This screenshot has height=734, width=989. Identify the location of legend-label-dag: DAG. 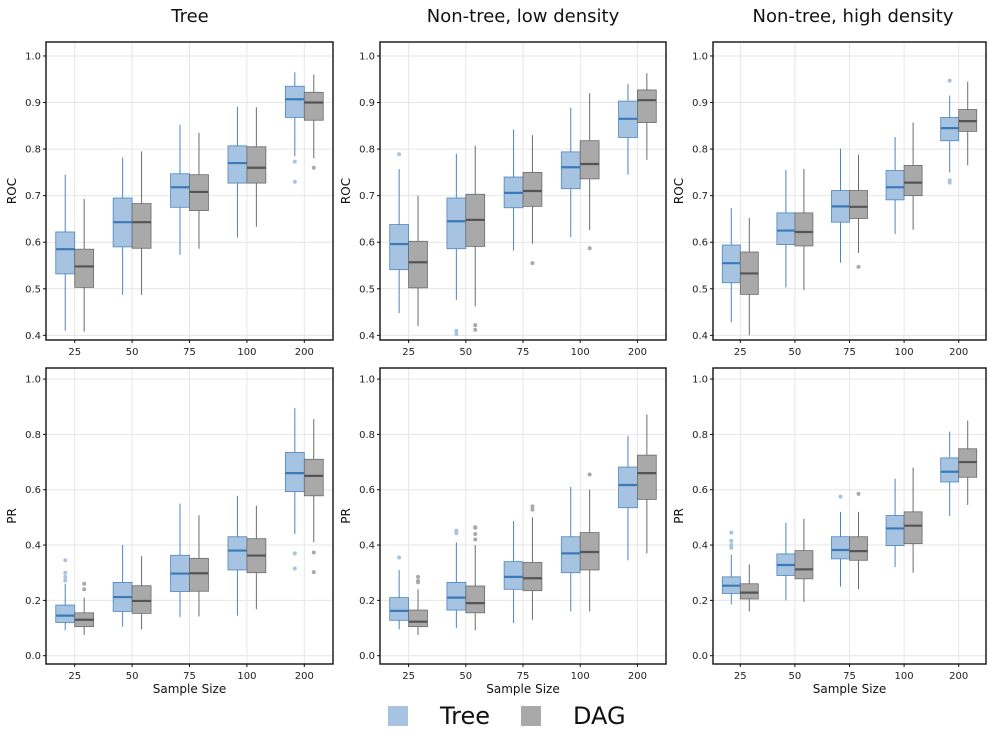
(599, 716).